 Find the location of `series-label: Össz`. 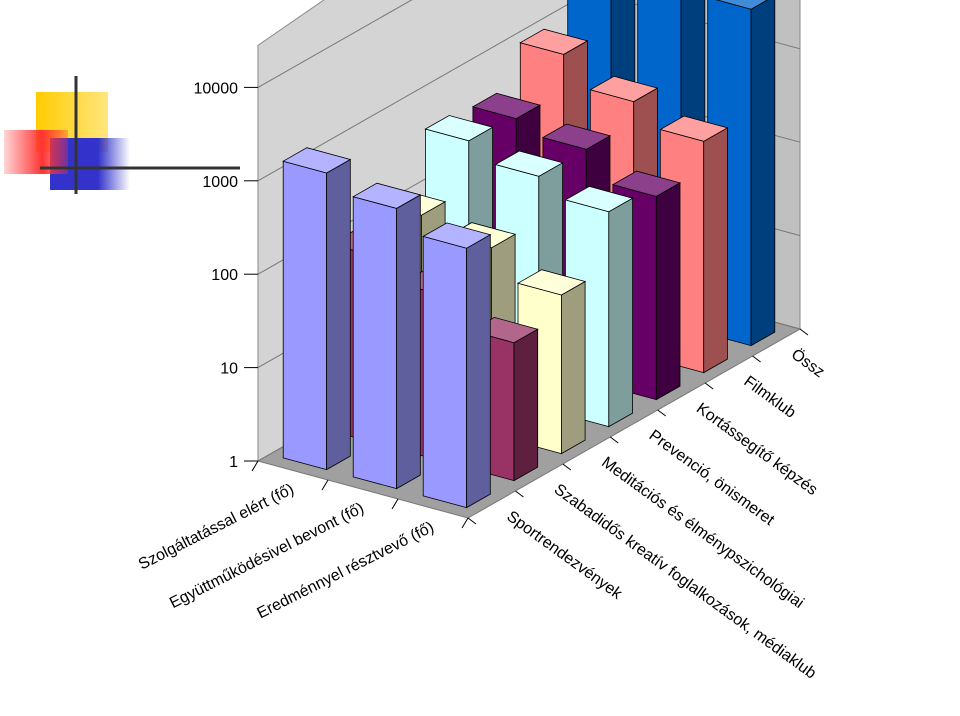

series-label: Össz is located at coordinates (808, 363).